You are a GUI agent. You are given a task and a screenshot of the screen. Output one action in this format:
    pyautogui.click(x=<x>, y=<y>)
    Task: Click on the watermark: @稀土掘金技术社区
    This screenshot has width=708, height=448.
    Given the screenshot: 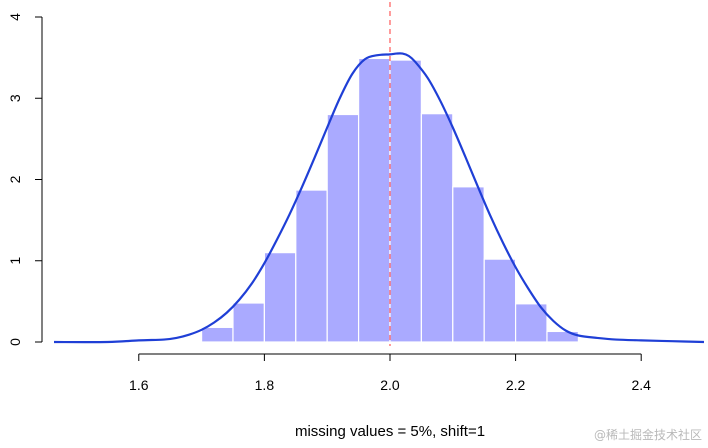 What is the action you would take?
    pyautogui.click(x=647, y=435)
    